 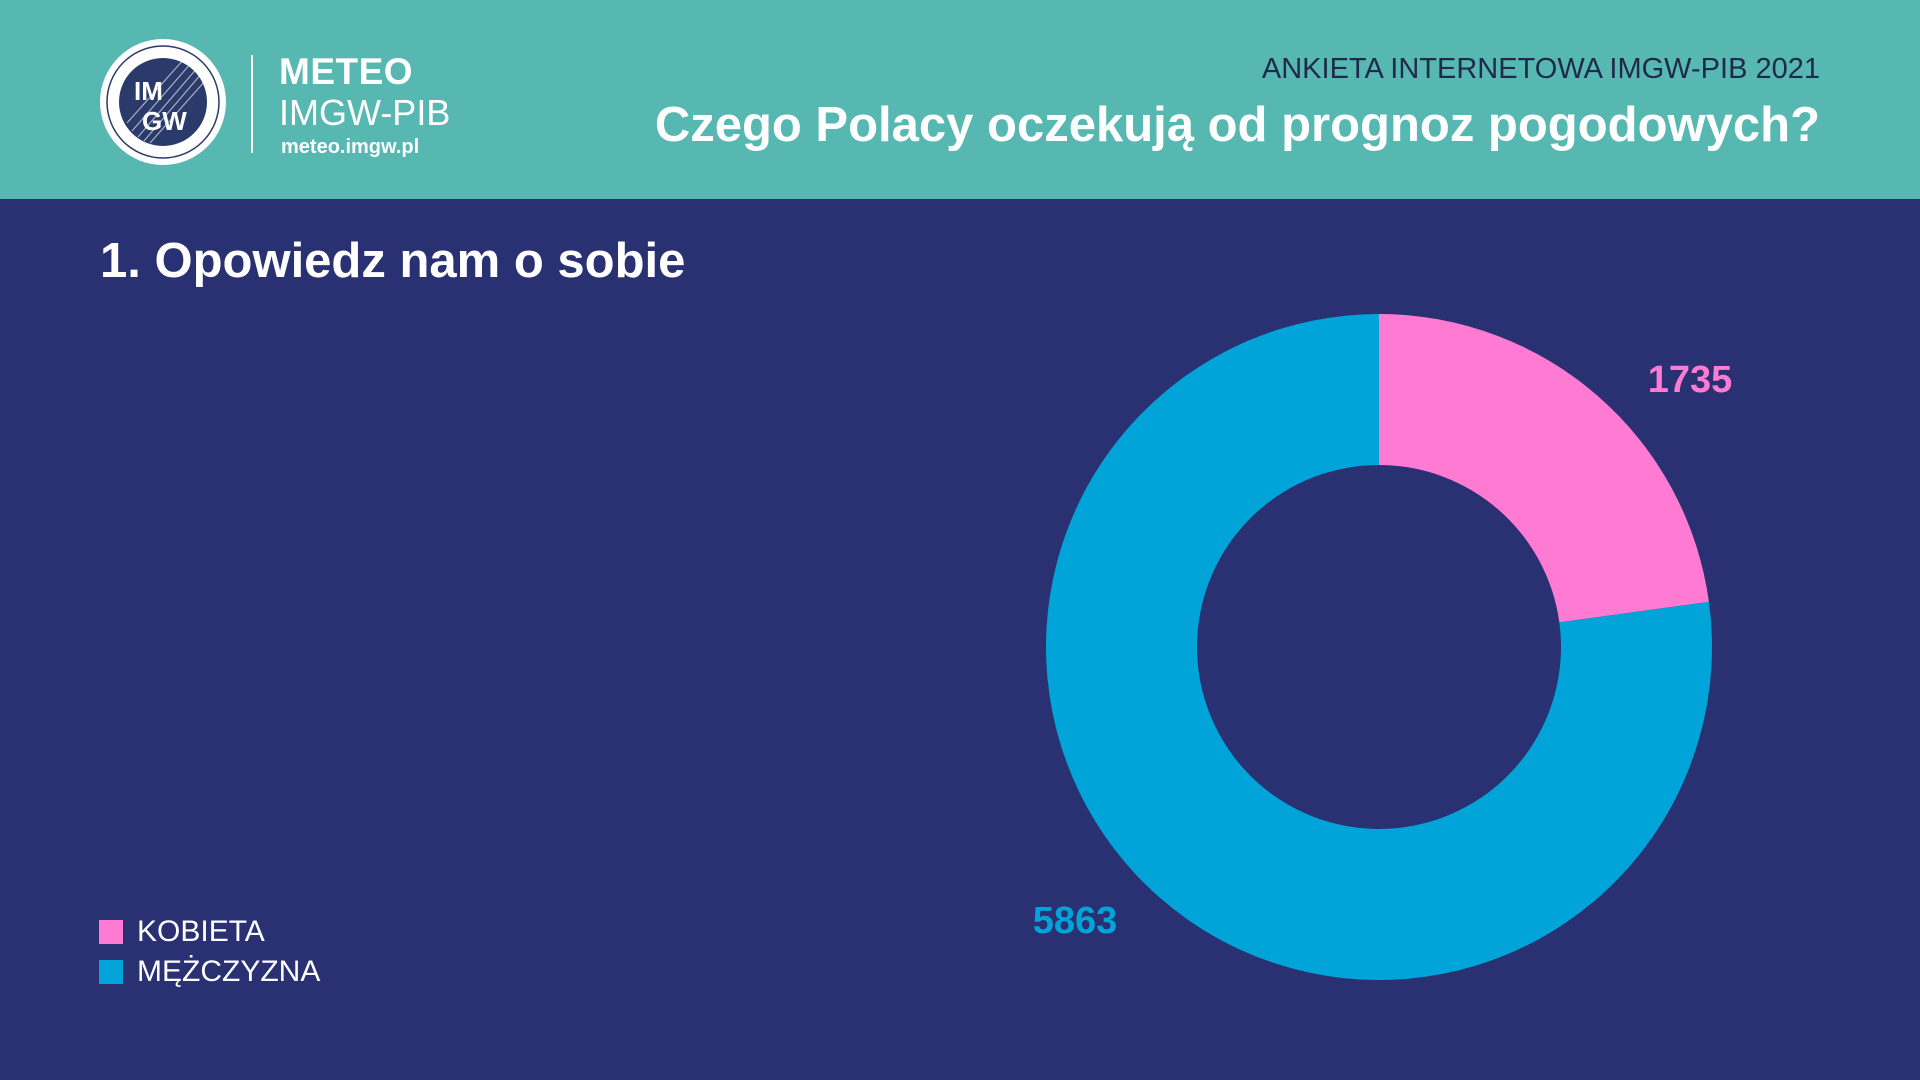 What do you see at coordinates (365, 112) in the screenshot?
I see `brand-subtitle: IMGW-PIB` at bounding box center [365, 112].